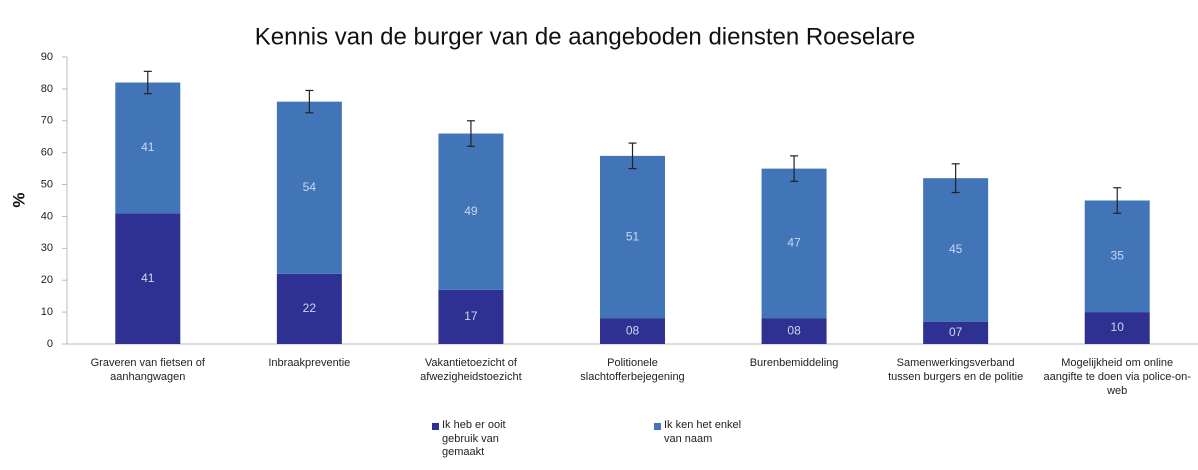 Image resolution: width=1198 pixels, height=470 pixels. I want to click on data-label: 10, so click(1118, 327).